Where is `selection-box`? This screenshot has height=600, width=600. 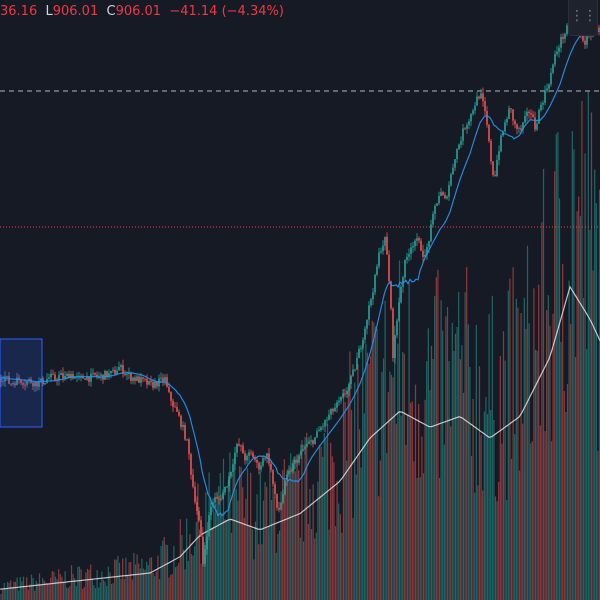
selection-box is located at coordinates (21, 383).